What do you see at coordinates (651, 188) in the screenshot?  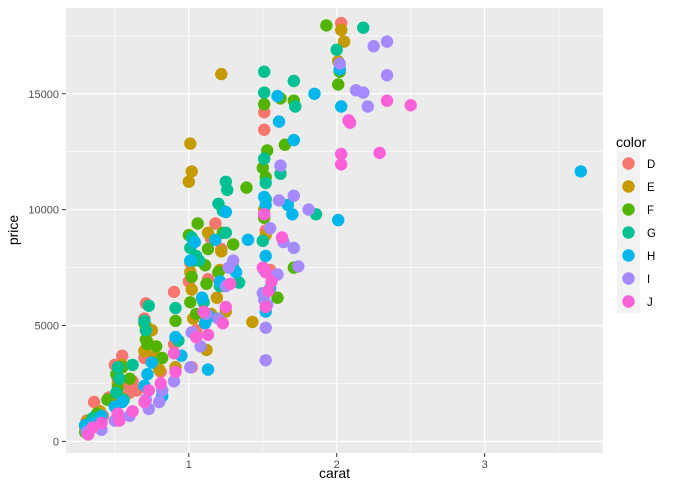 I see `legend-label-E: E` at bounding box center [651, 188].